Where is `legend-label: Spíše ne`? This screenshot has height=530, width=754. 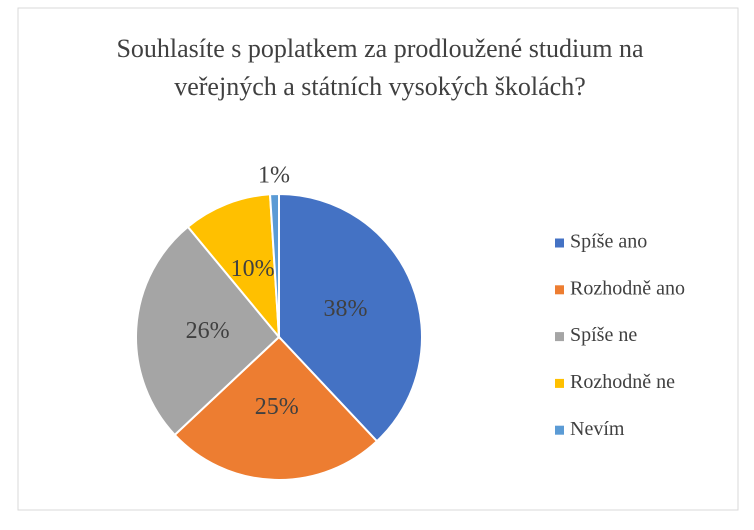
legend-label: Spíše ne is located at coordinates (603, 335).